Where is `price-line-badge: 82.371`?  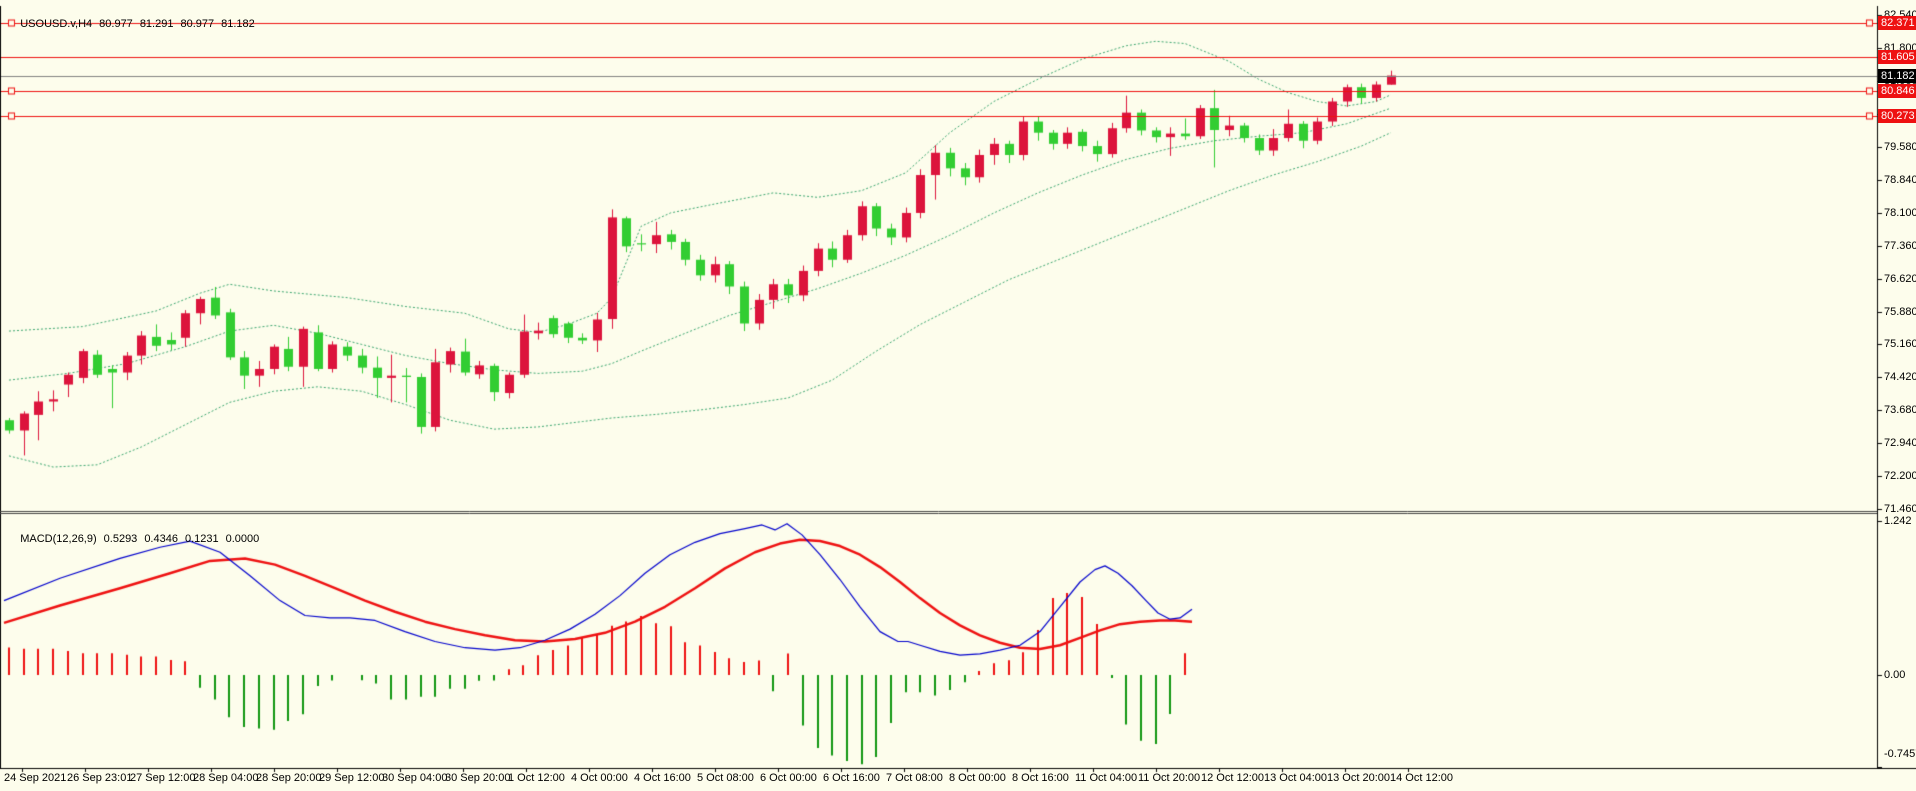
price-line-badge: 82.371 is located at coordinates (1897, 22).